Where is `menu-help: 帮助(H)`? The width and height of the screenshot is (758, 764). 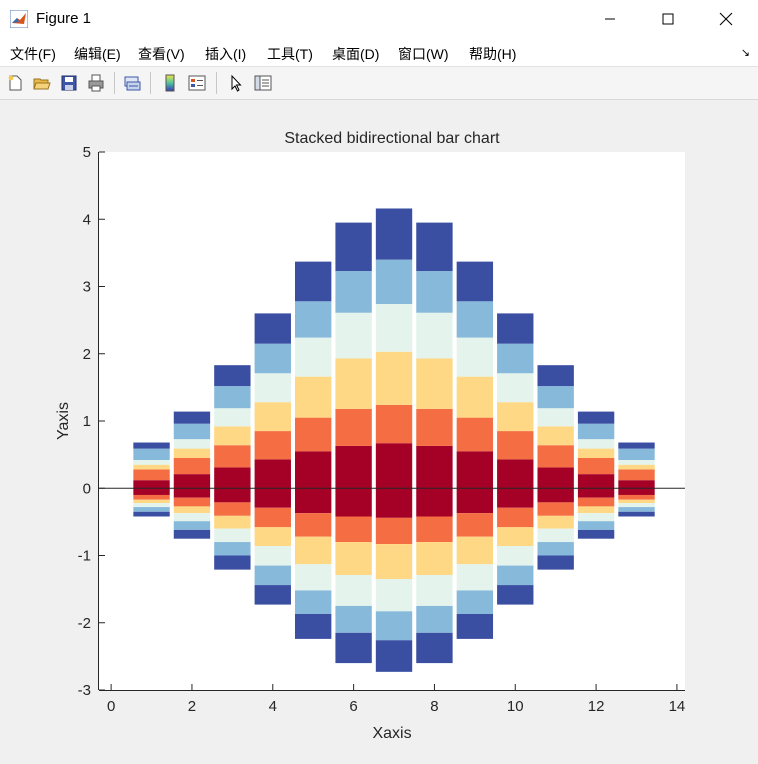 menu-help: 帮助(H) is located at coordinates (493, 54).